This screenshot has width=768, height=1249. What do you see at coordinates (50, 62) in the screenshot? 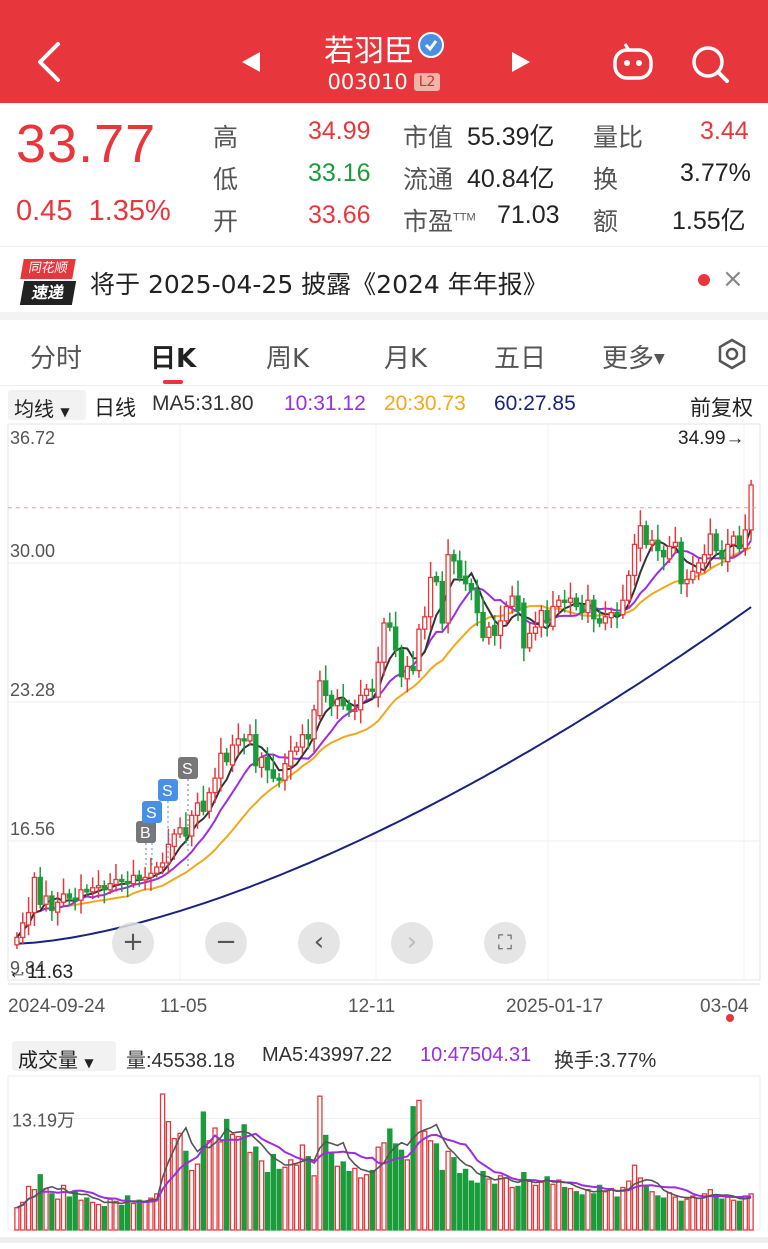
I see `back-icon` at bounding box center [50, 62].